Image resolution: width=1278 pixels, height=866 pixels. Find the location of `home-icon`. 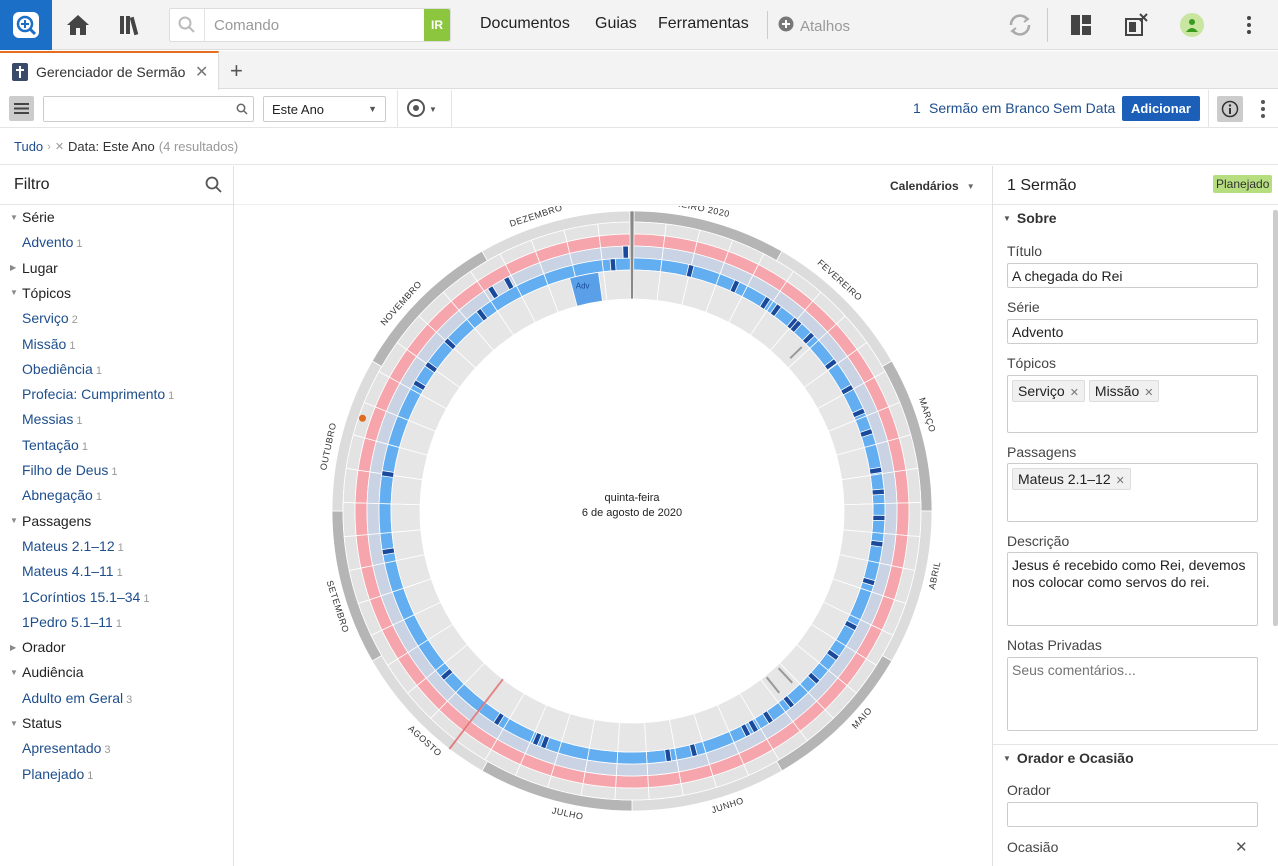

home-icon is located at coordinates (78, 25).